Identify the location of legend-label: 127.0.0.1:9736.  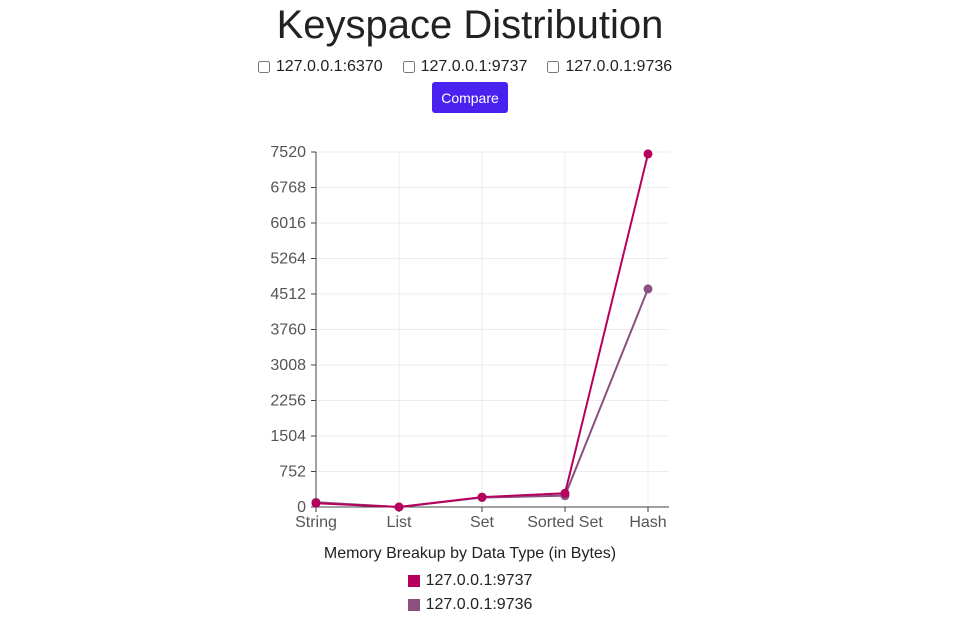
(479, 604).